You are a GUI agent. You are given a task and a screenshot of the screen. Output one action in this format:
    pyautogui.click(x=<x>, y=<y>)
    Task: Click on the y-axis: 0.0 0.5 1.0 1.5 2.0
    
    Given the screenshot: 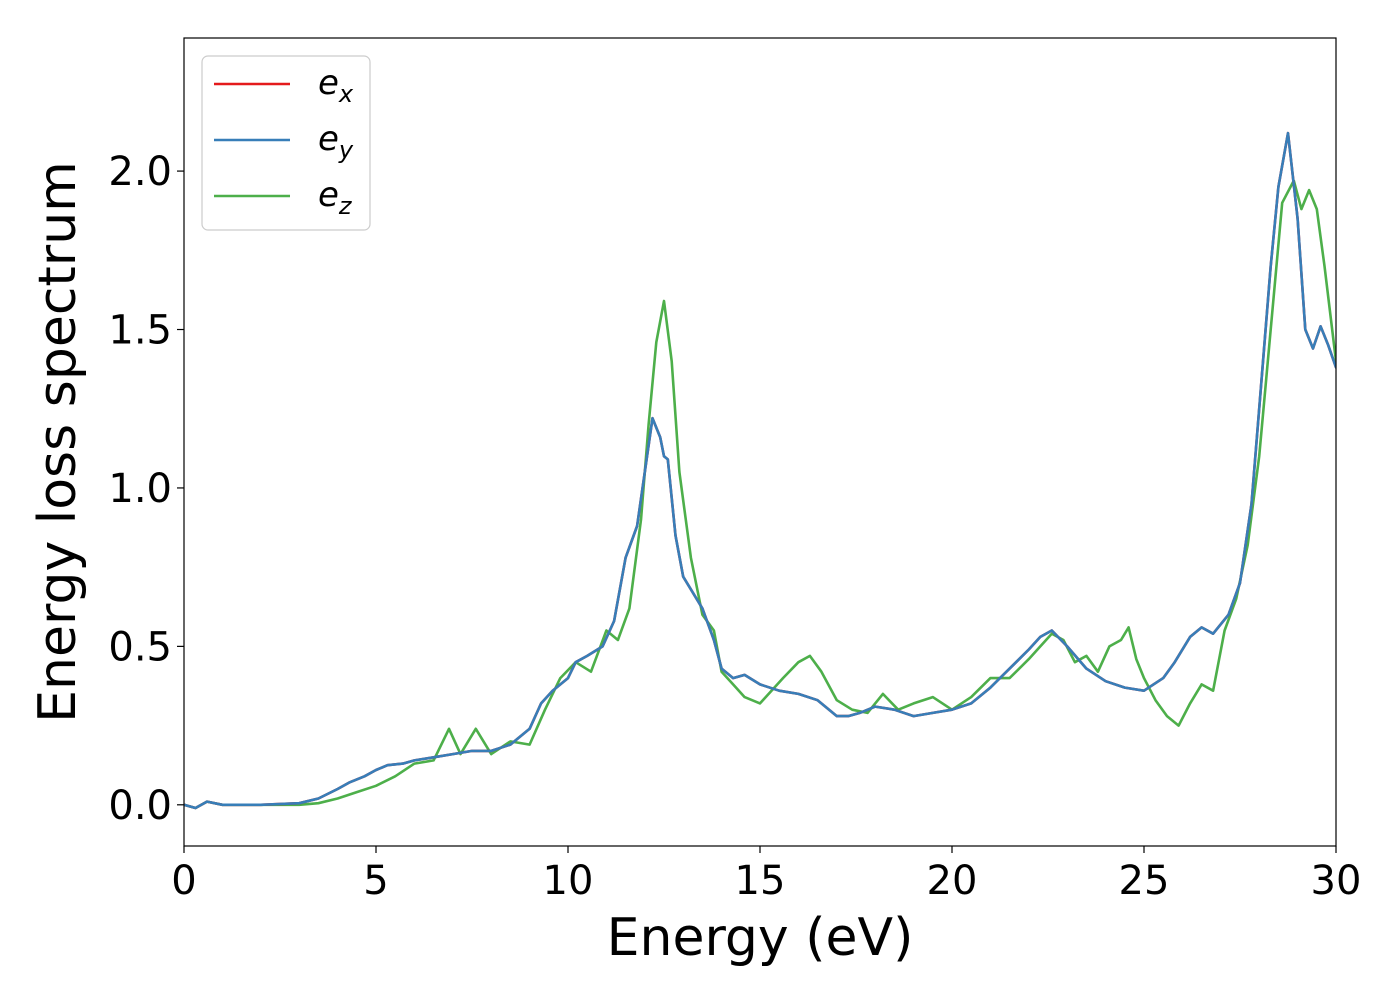 What is the action you would take?
    pyautogui.click(x=146, y=489)
    